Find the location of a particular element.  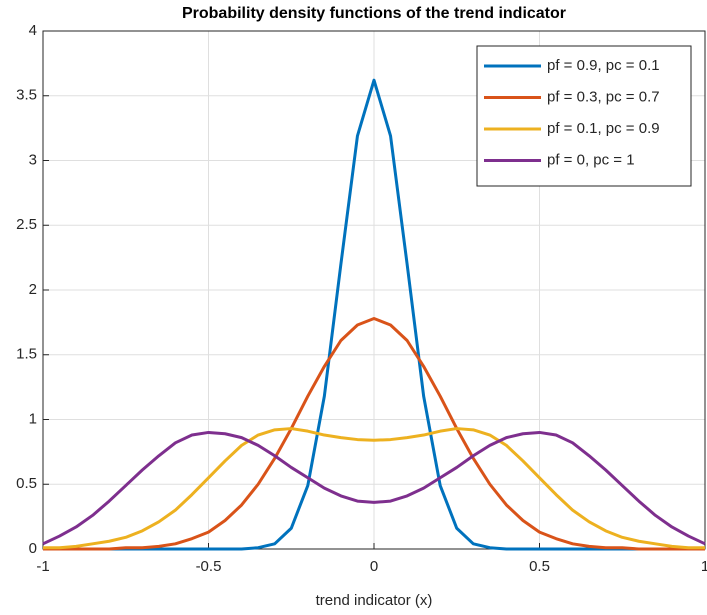

x-tick-label: 0.5 is located at coordinates (539, 566).